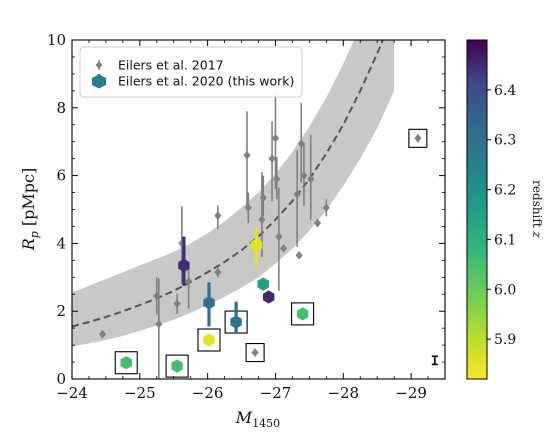 The width and height of the screenshot is (553, 439). What do you see at coordinates (208, 393) in the screenshot?
I see `x-tick-label: −26` at bounding box center [208, 393].